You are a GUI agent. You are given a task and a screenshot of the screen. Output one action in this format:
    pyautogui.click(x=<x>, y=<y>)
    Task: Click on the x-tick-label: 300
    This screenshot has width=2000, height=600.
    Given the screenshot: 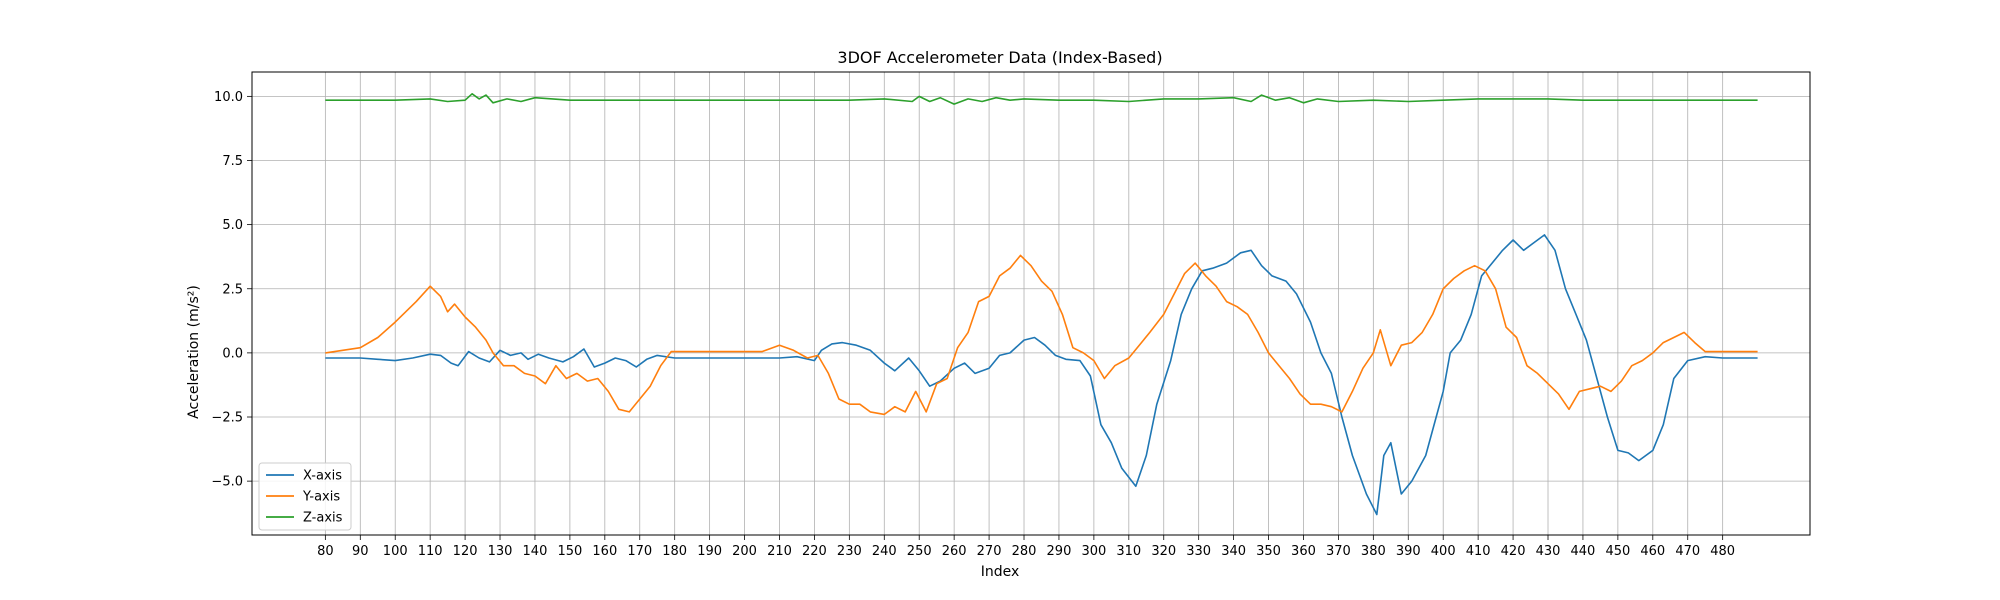 What is the action you would take?
    pyautogui.click(x=1093, y=551)
    